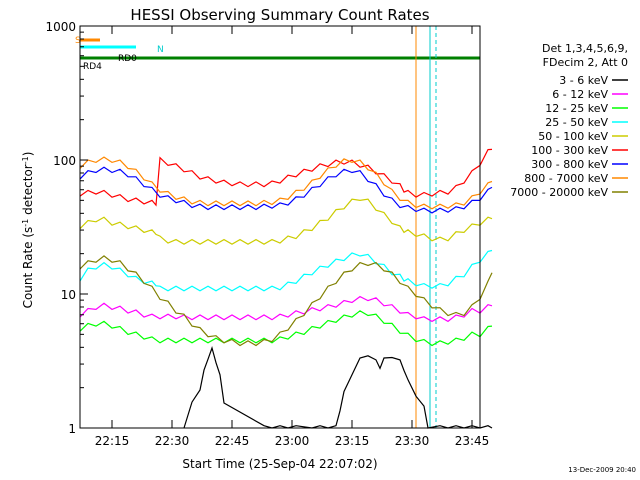 The width and height of the screenshot is (640, 480). What do you see at coordinates (583, 80) in the screenshot?
I see `legend-label-0: 3 - 6 keV` at bounding box center [583, 80].